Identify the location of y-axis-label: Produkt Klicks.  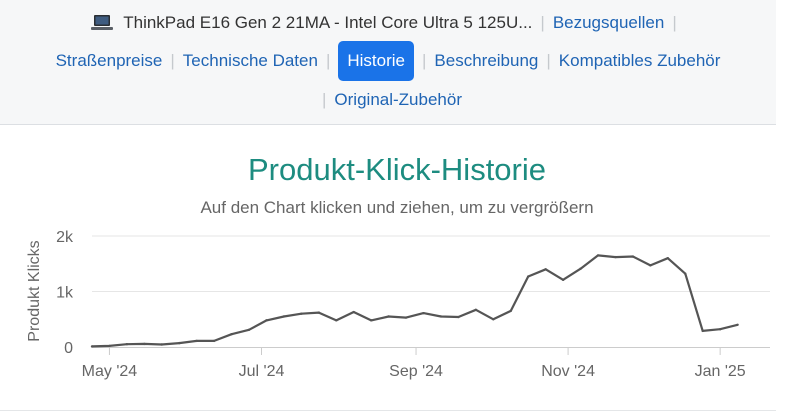
(34, 290).